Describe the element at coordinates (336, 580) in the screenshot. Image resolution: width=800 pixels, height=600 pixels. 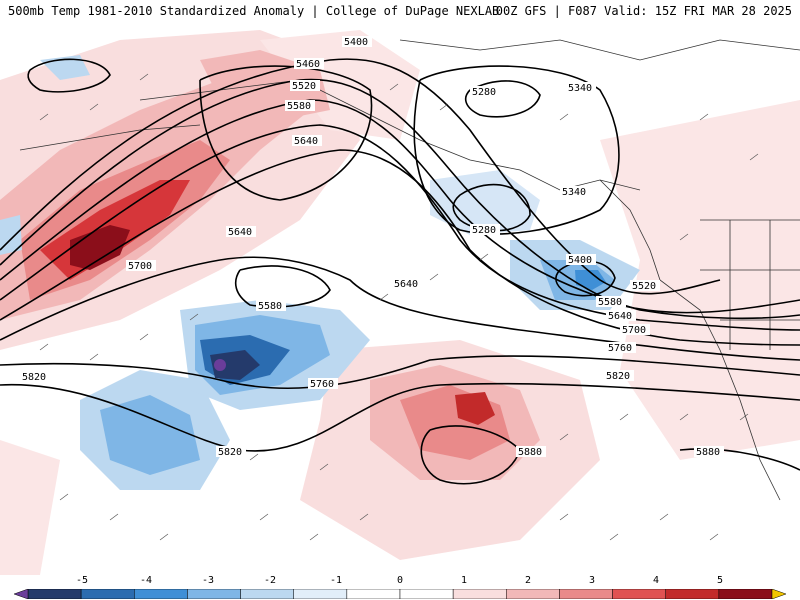
I see `colorbar-tick: -1` at that location.